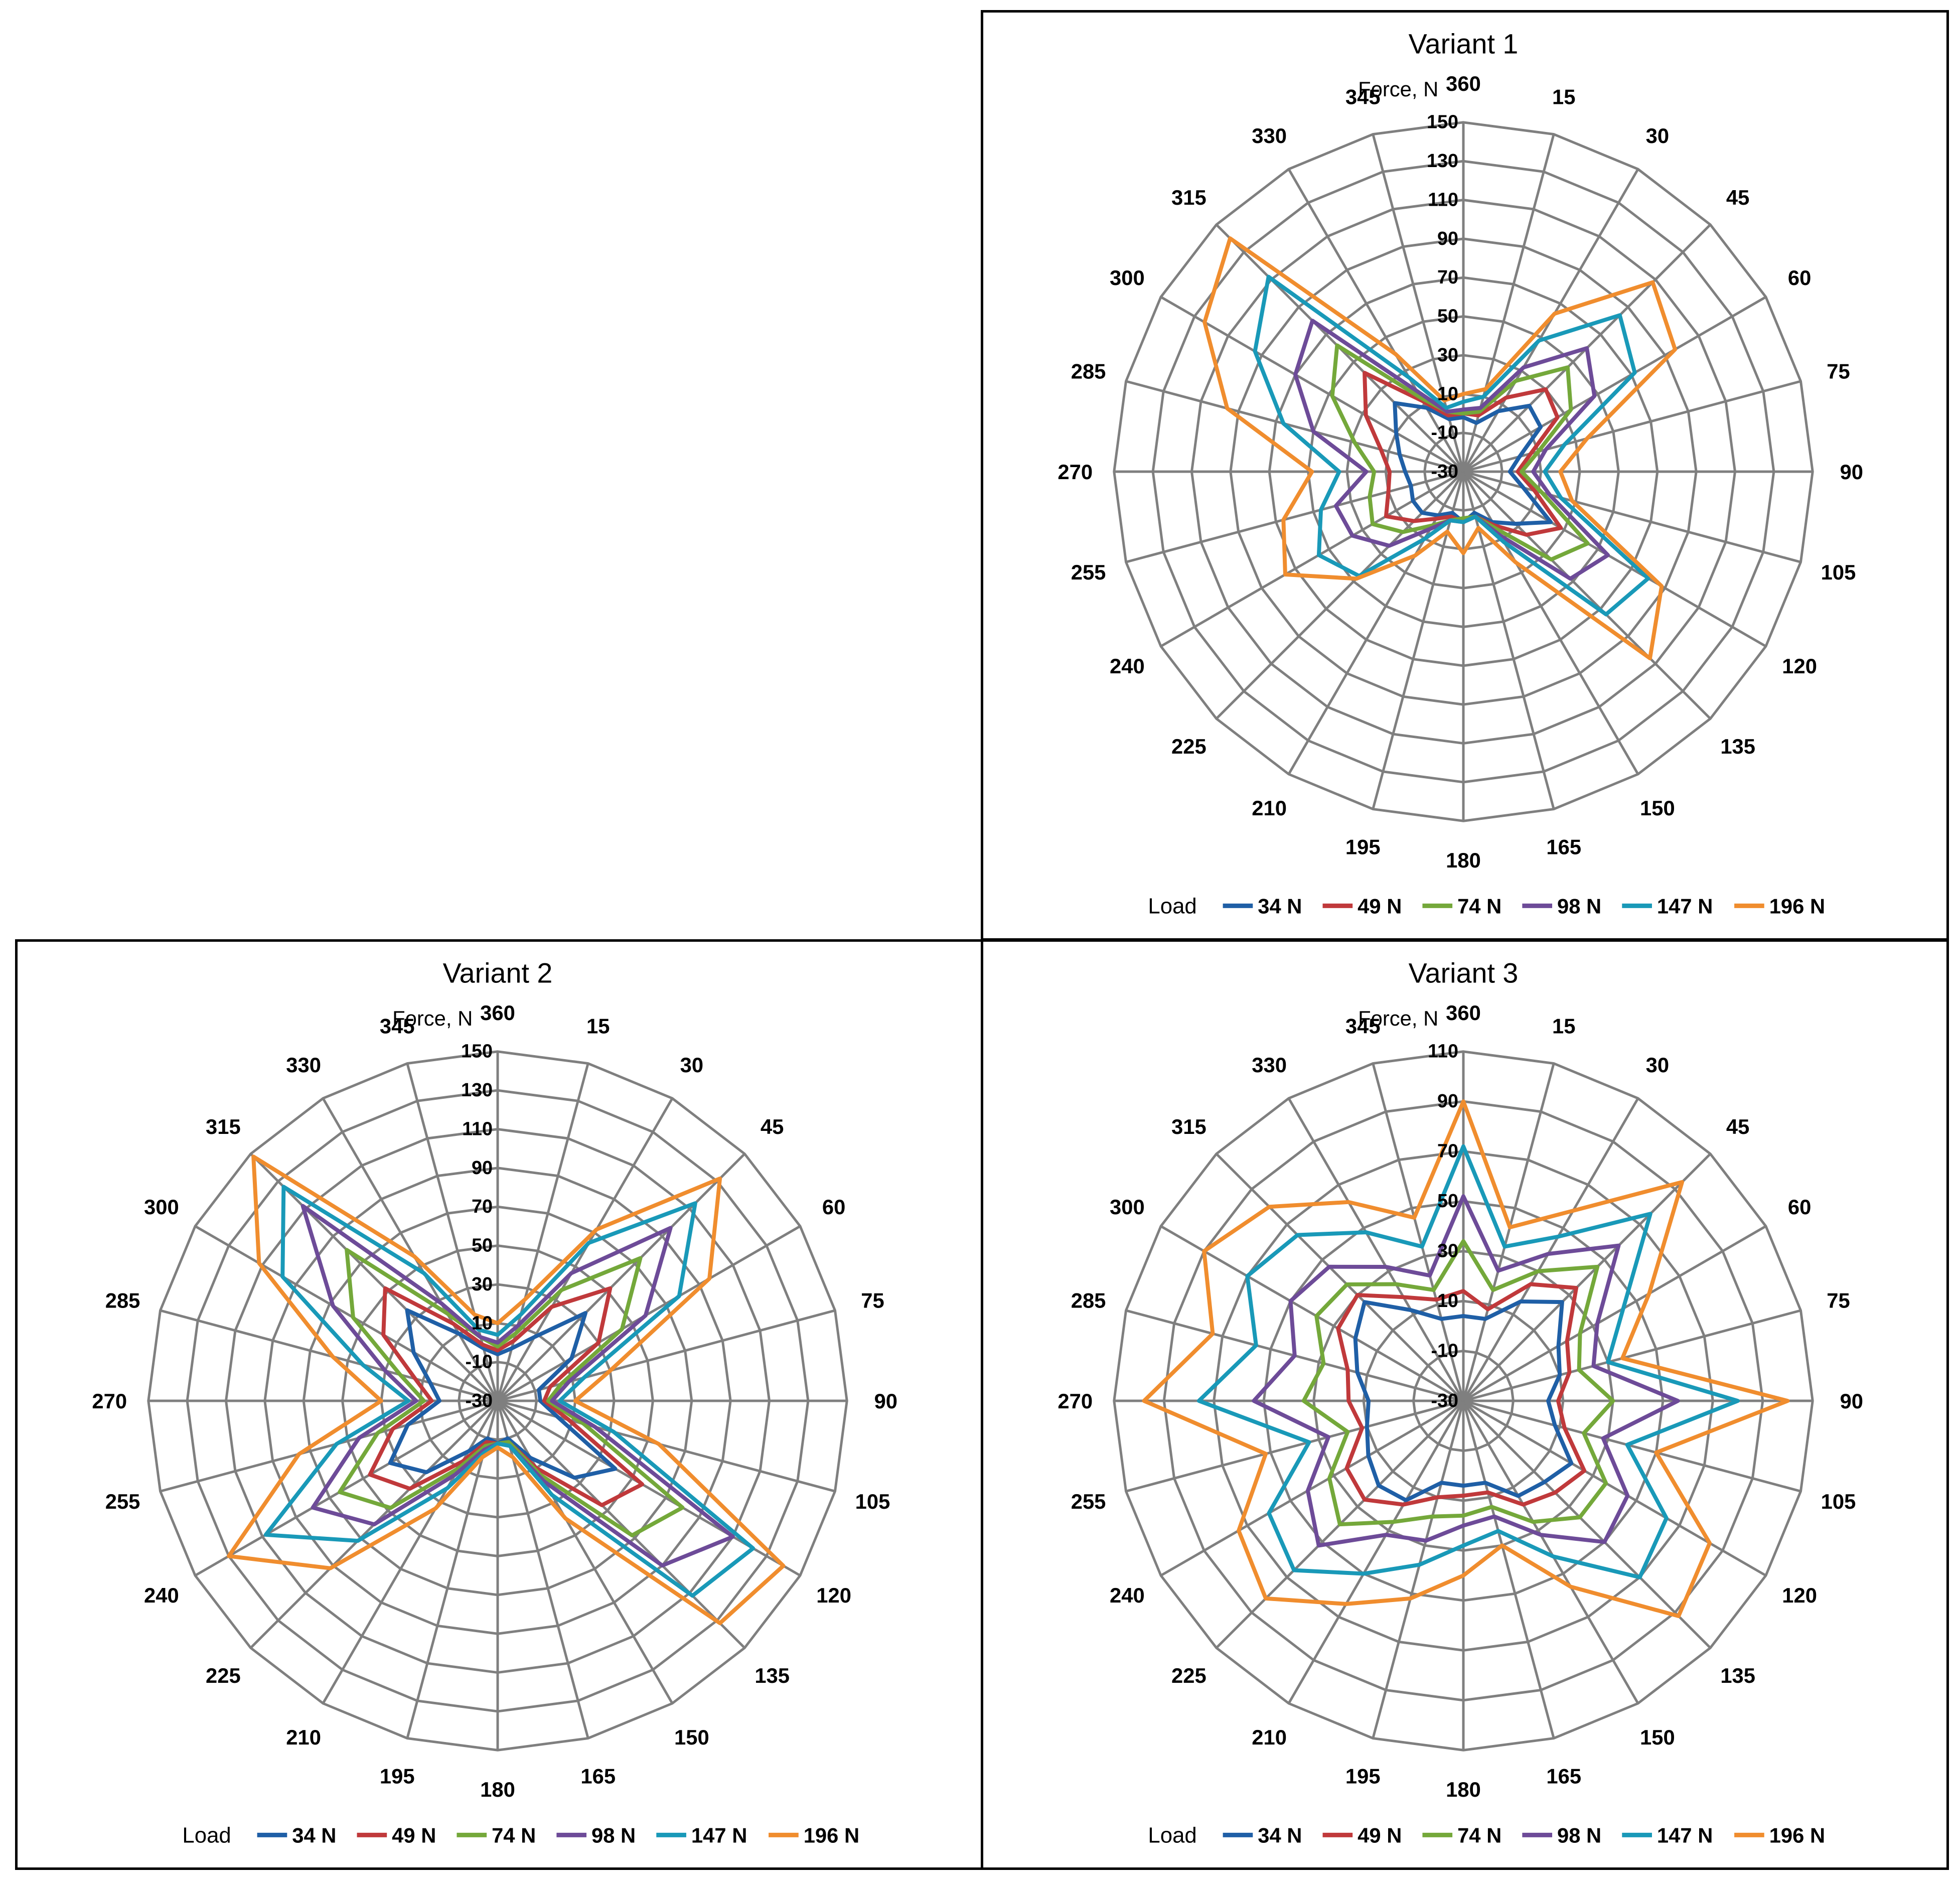 This screenshot has height=1884, width=1960. I want to click on angle-label: 60, so click(833, 1207).